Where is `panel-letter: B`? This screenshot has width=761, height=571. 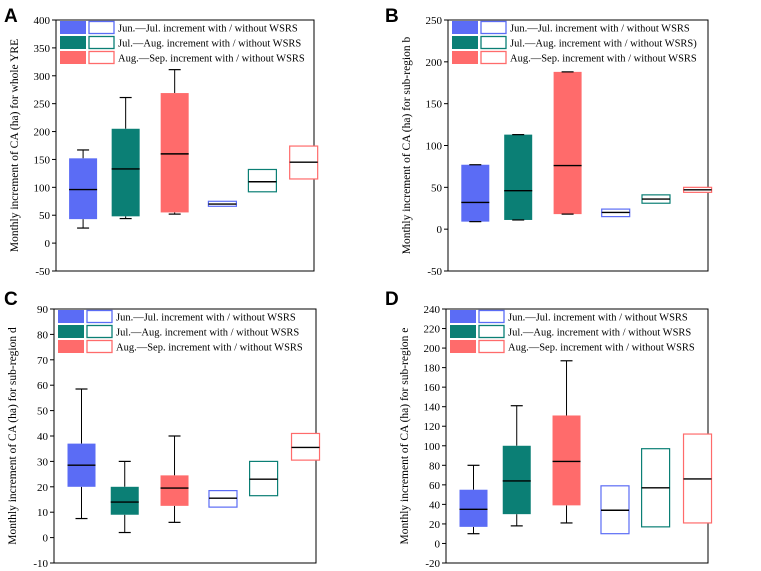 panel-letter: B is located at coordinates (392, 16).